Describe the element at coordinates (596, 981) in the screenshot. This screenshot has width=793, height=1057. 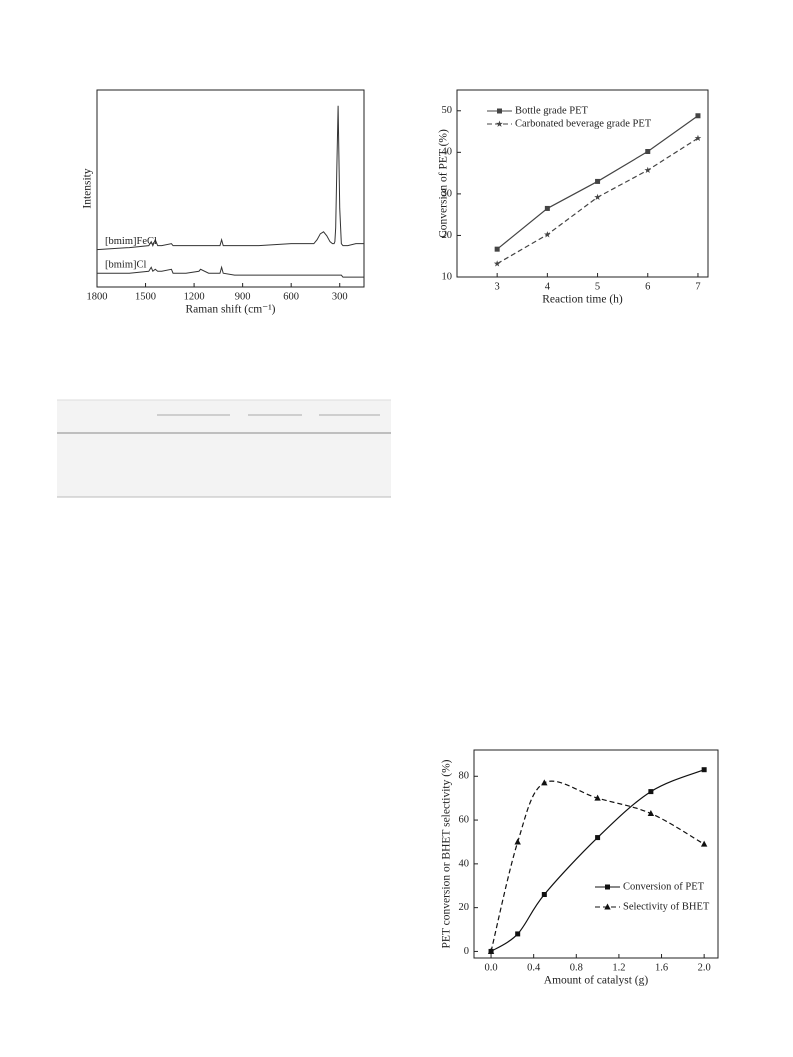
I see `x-axis-title: Amount of catalyst (g)` at that location.